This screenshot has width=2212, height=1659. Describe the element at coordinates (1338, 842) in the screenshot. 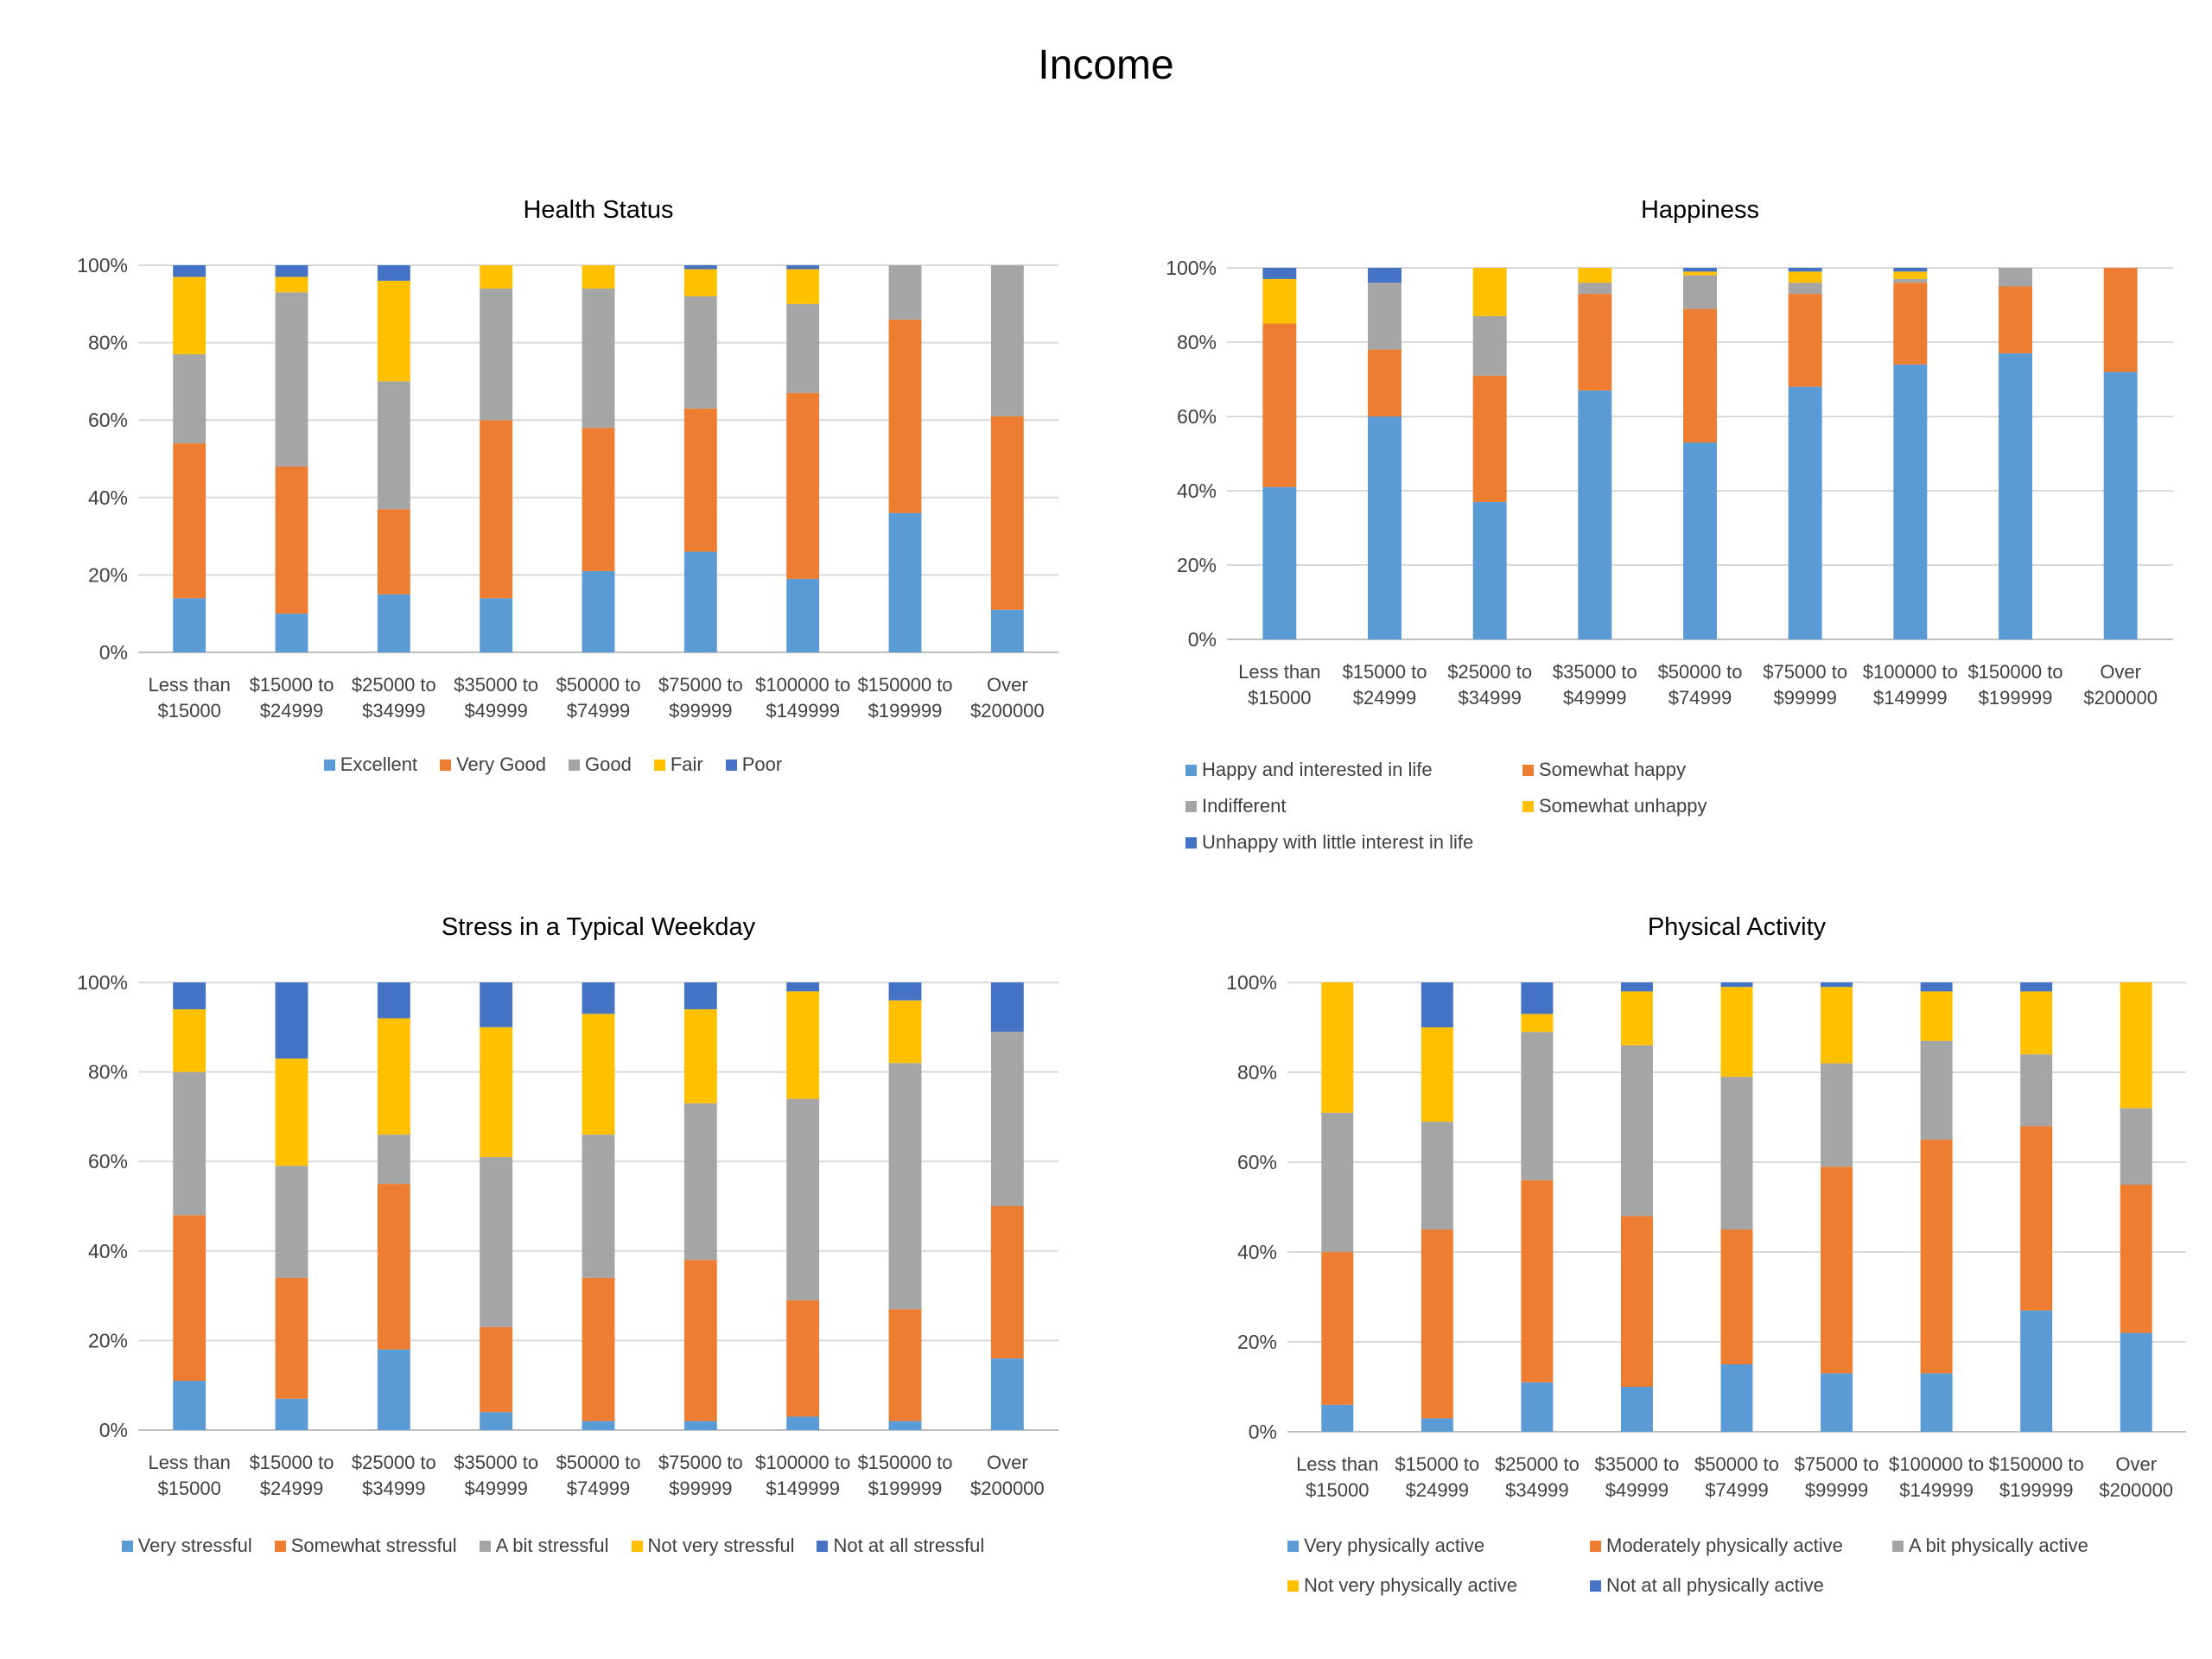

I see `legend-label: Unhappy with little interest in life` at that location.